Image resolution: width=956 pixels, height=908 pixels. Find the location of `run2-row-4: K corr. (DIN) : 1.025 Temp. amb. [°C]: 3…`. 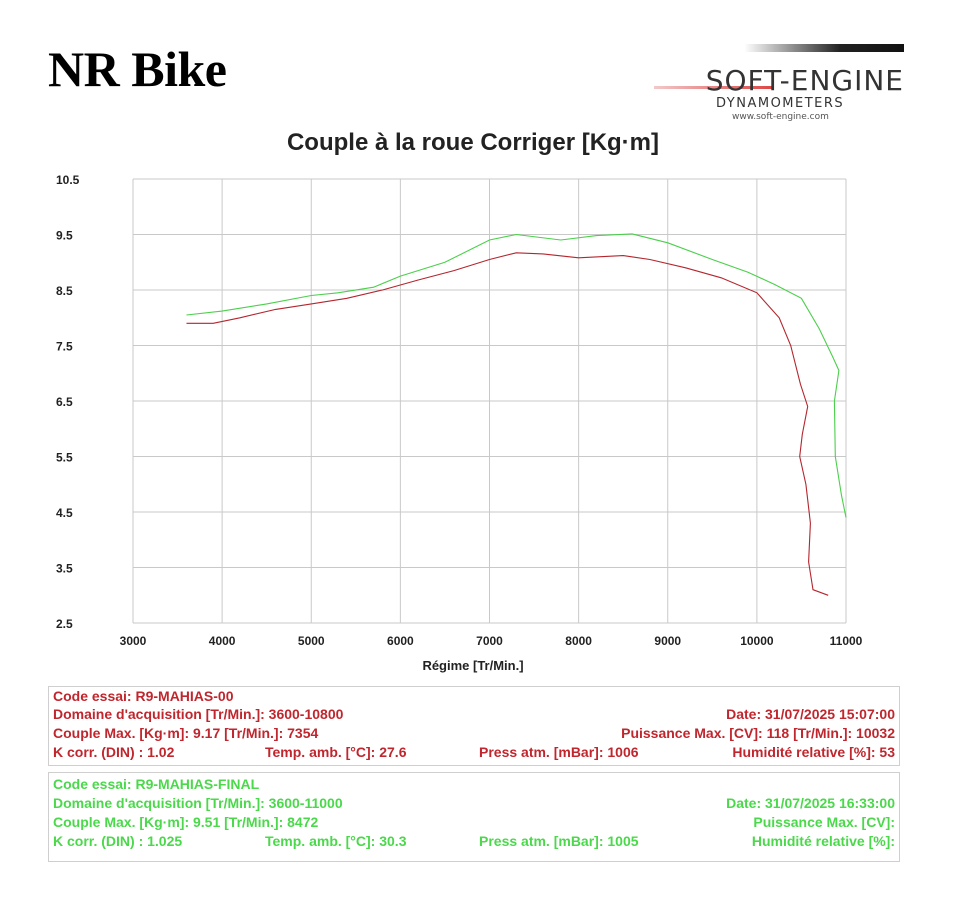

run2-row-4: K corr. (DIN) : 1.025 Temp. amb. [°C]: 3… is located at coordinates (474, 842).